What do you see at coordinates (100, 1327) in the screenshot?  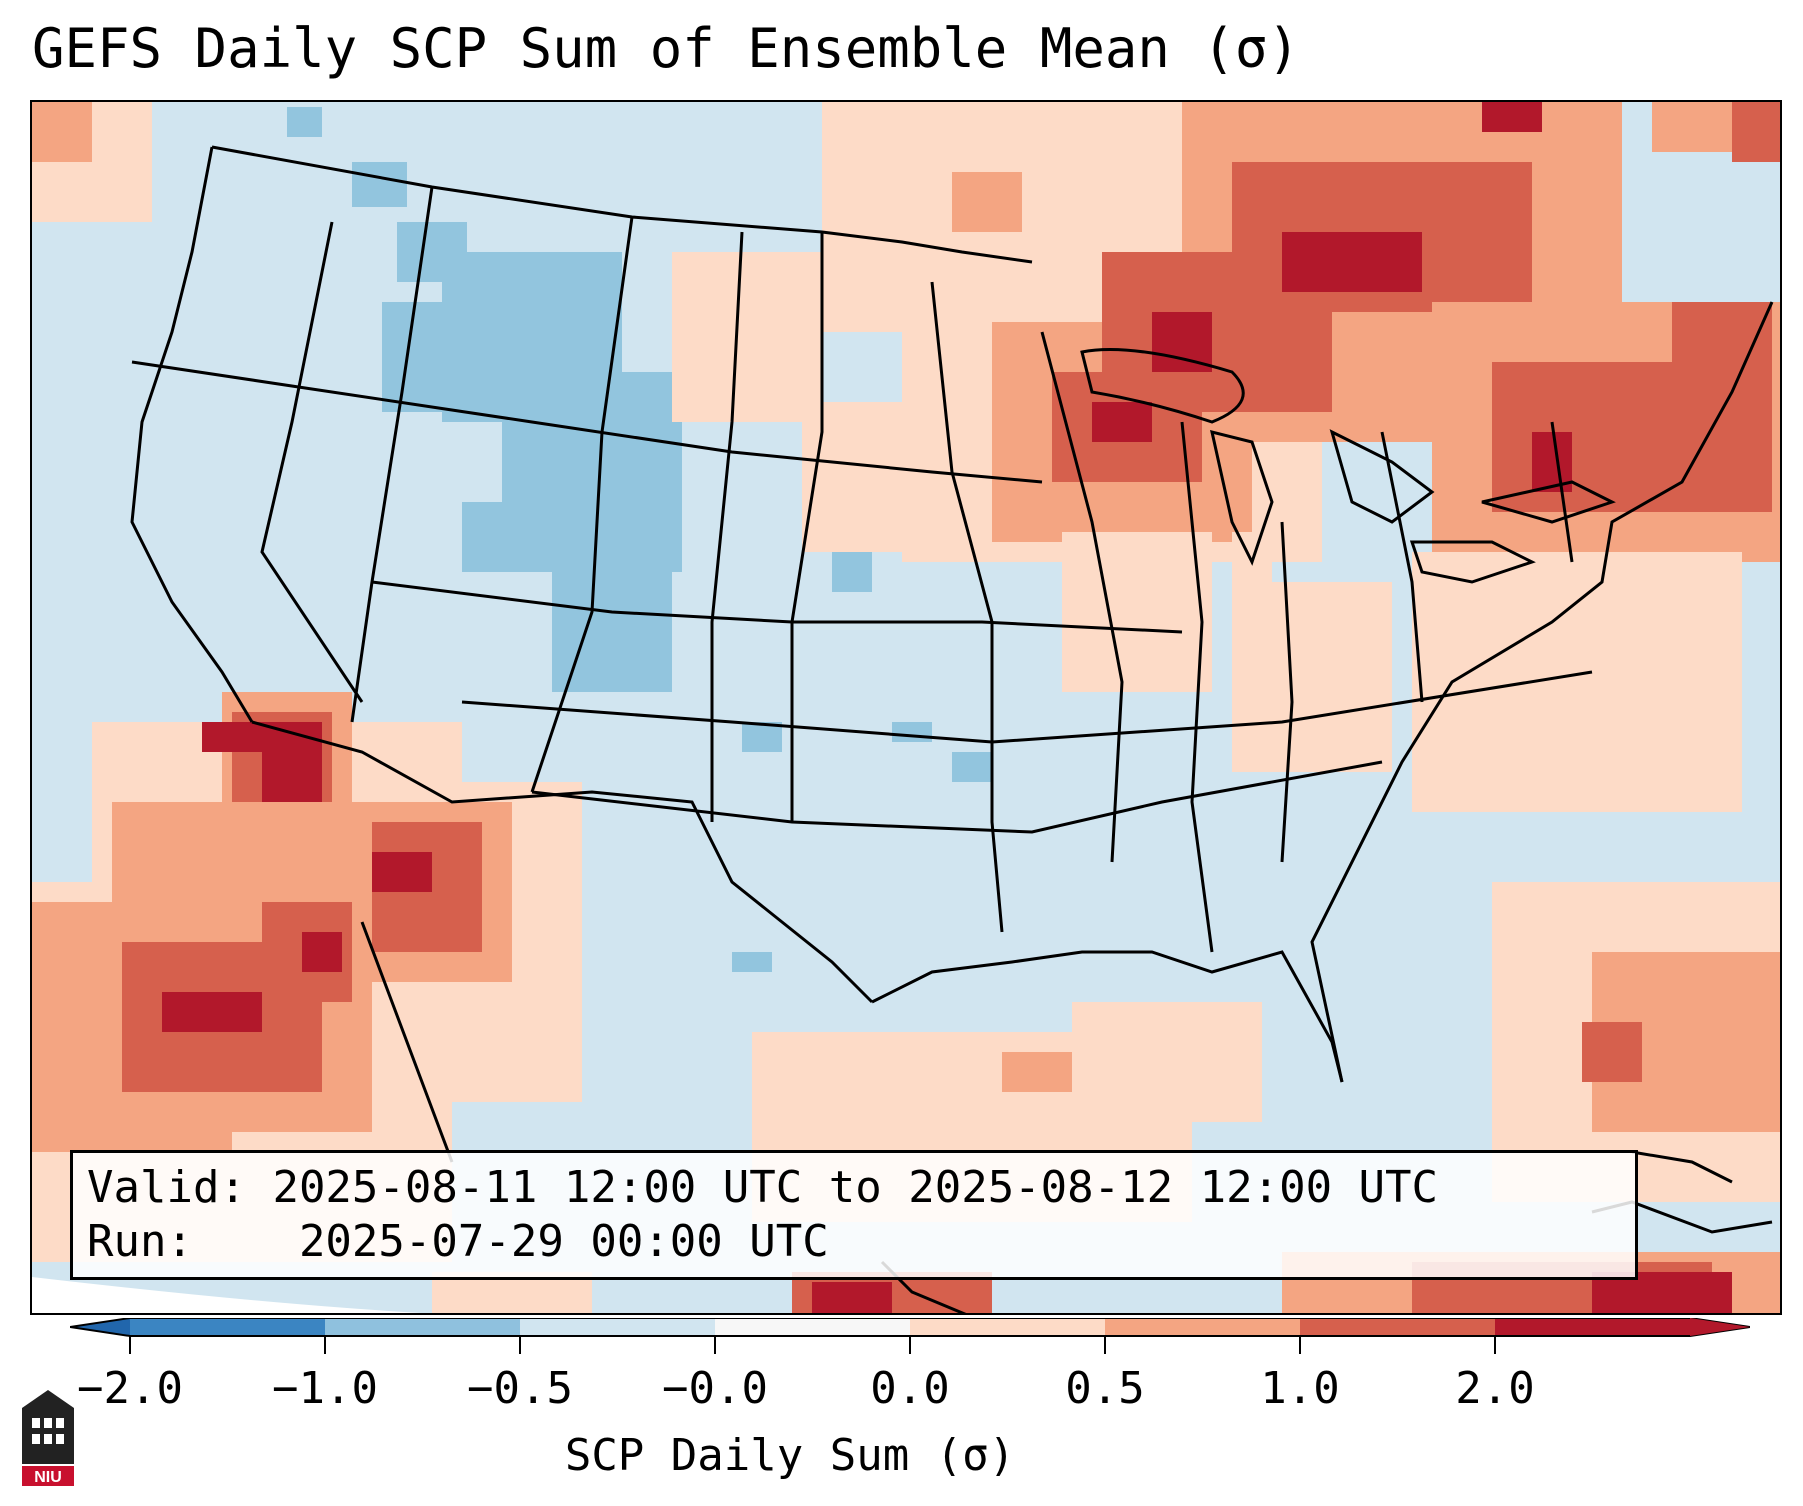 I see `colorbar-extend-low` at bounding box center [100, 1327].